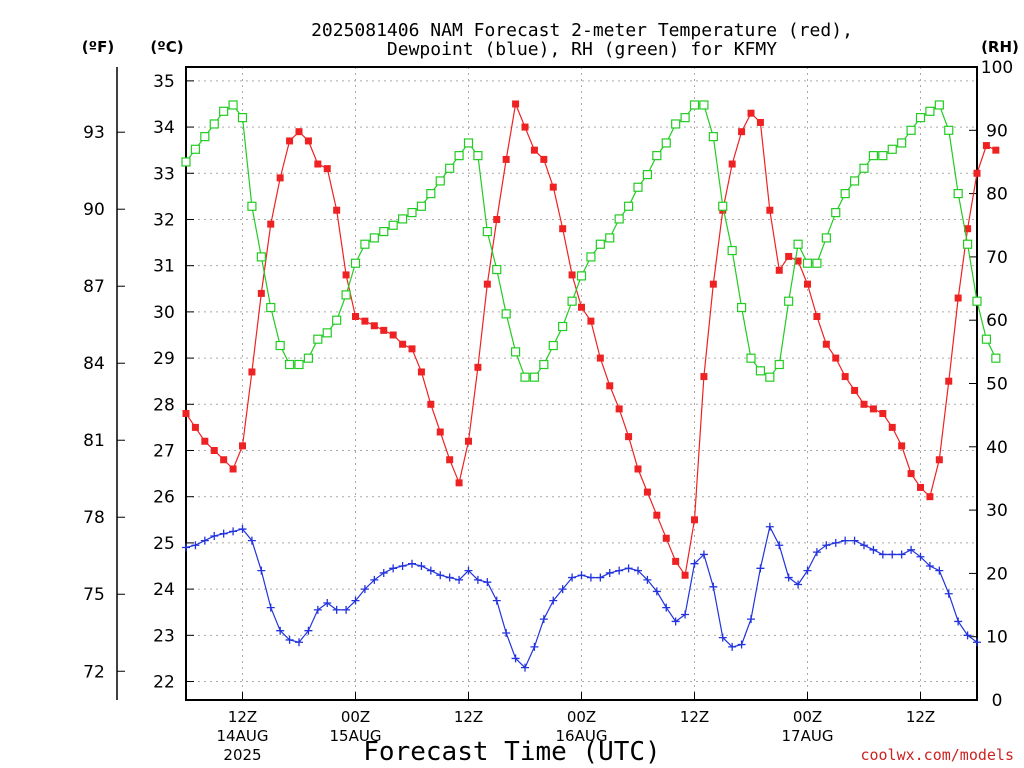  I want to click on fahrenheit-tick-label: 93, so click(94, 133).